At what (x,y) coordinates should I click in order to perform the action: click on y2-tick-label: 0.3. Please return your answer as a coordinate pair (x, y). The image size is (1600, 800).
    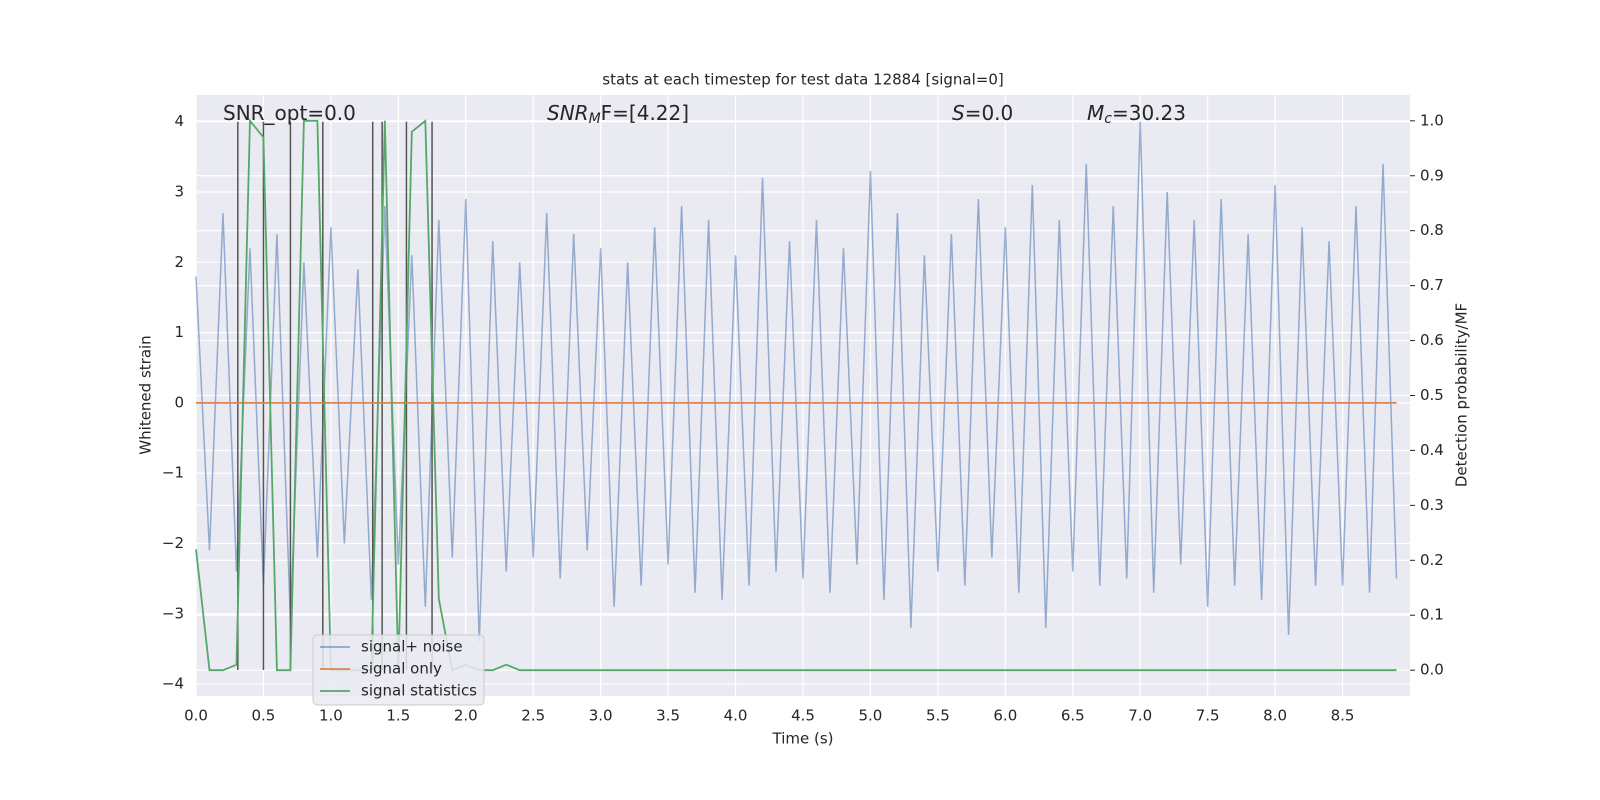
    Looking at the image, I should click on (1432, 505).